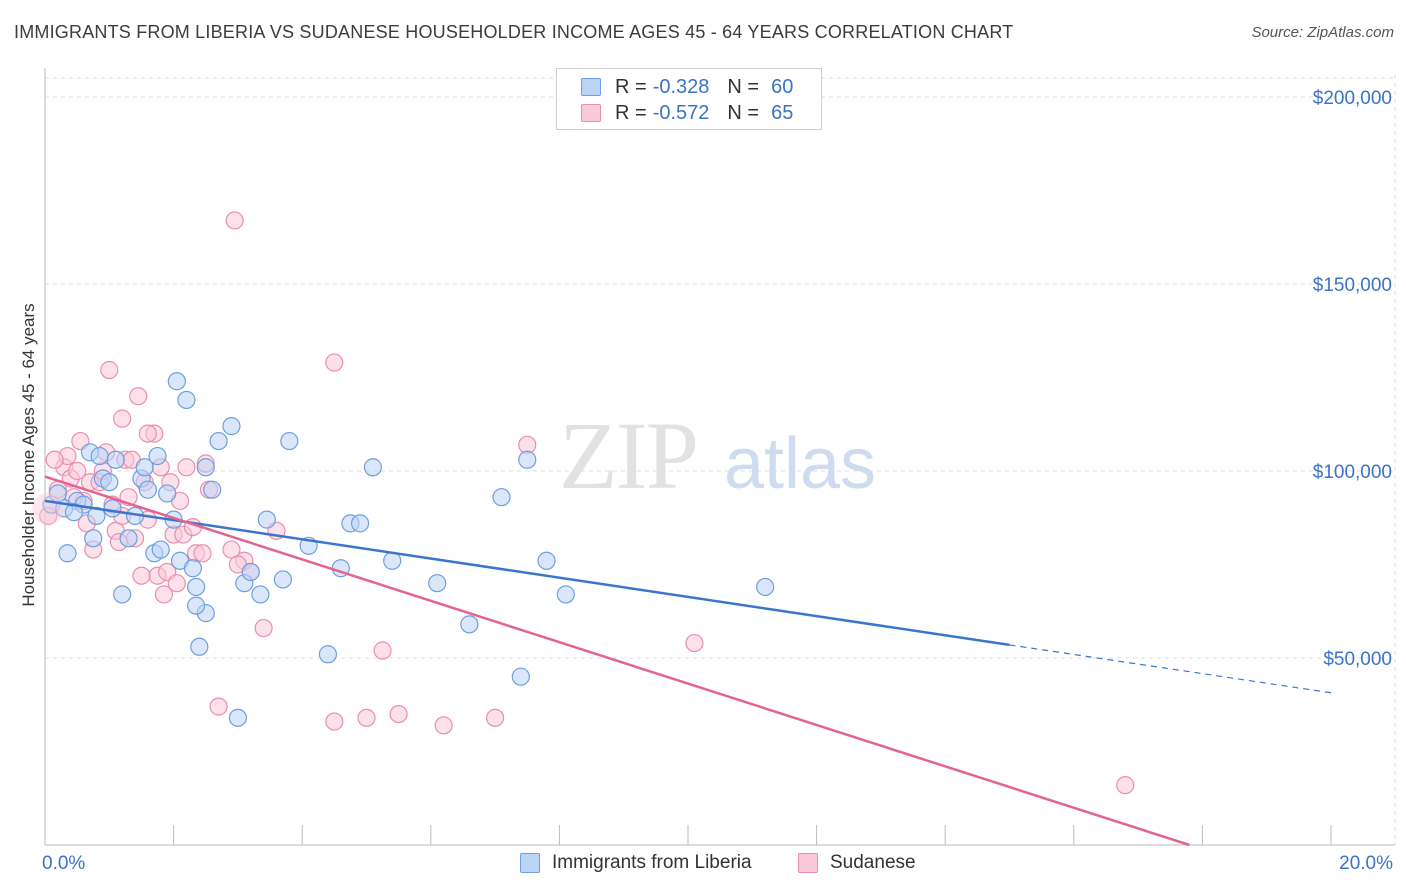 This screenshot has width=1406, height=892. I want to click on y-tick-label: $200,000, so click(1352, 98).